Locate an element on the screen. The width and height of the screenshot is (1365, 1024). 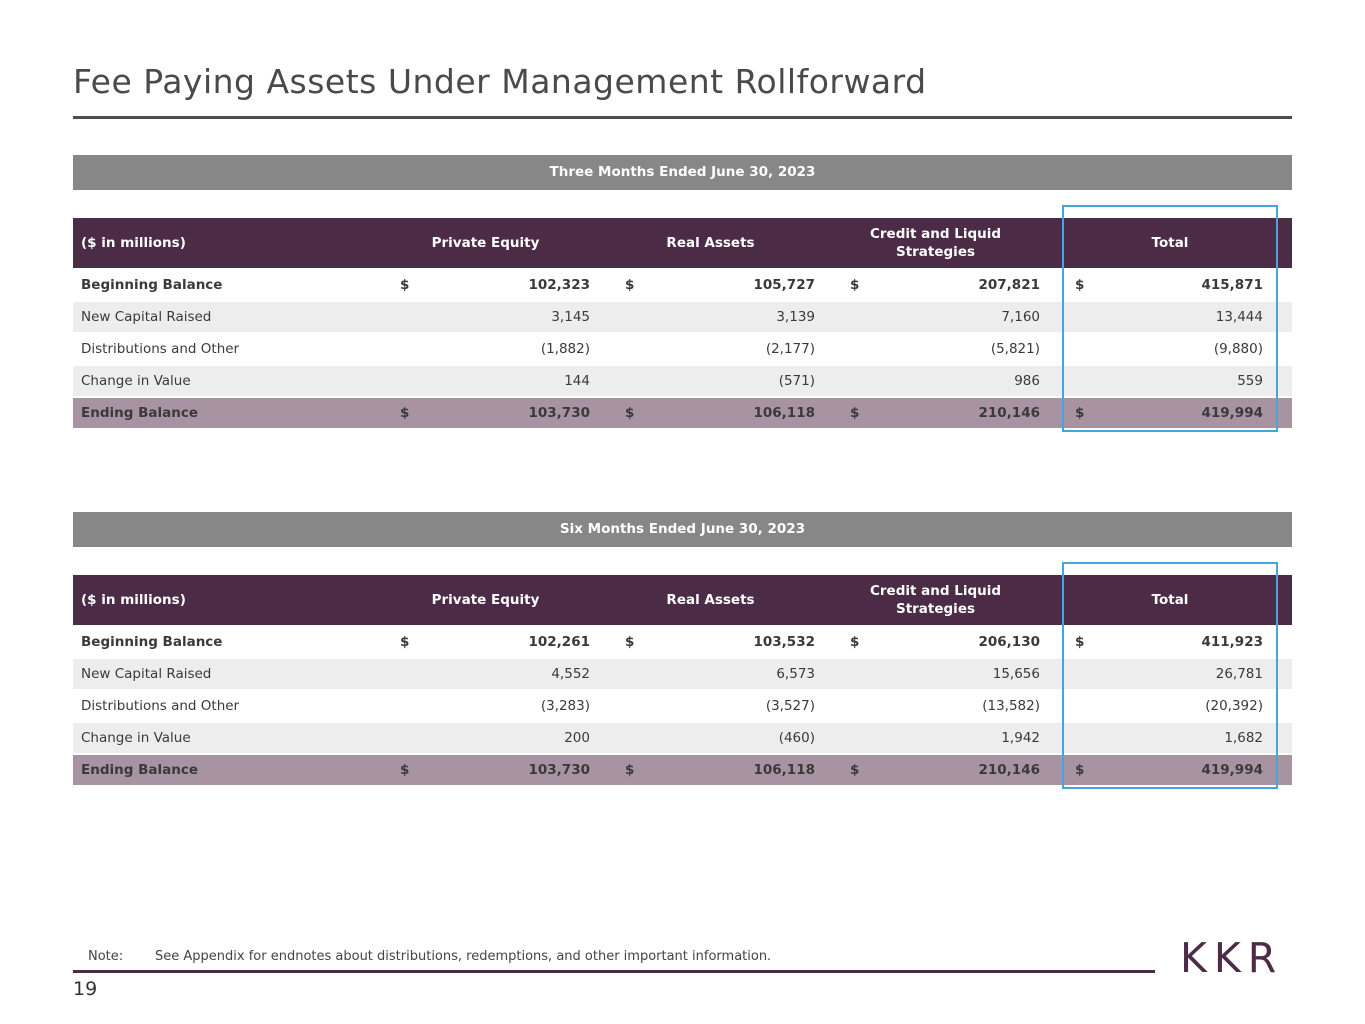
cell-value: 7,160 is located at coordinates (1020, 317).